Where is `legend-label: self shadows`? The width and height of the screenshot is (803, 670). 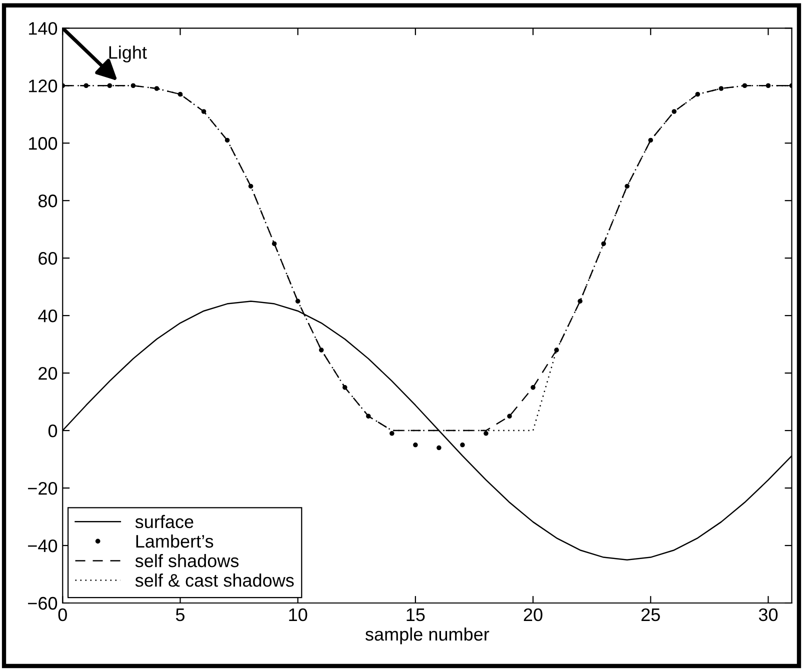 legend-label: self shadows is located at coordinates (187, 561).